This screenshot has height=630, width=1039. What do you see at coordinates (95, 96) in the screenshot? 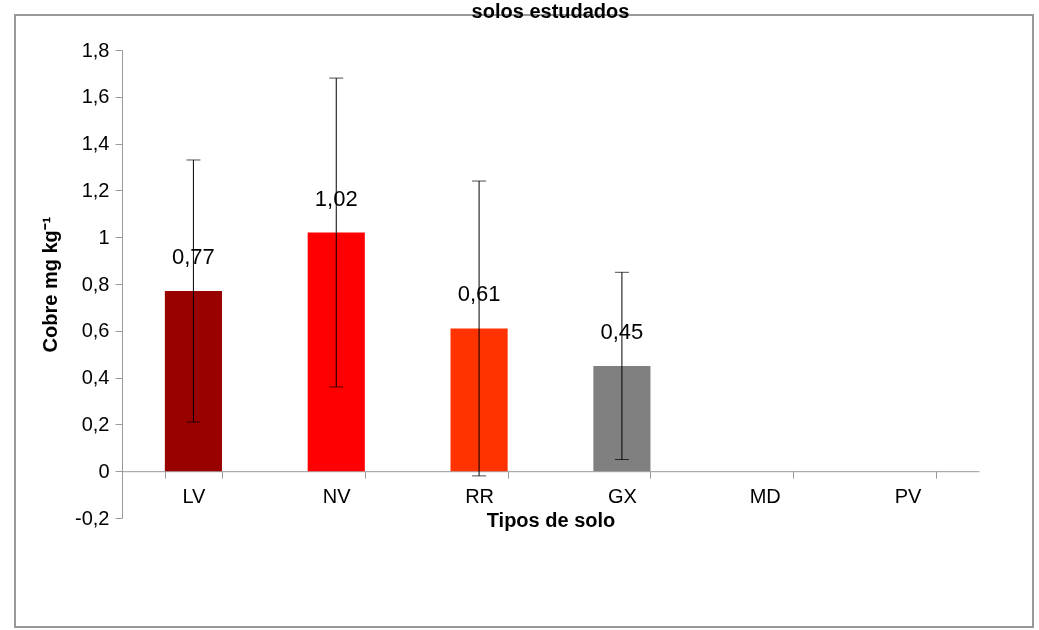
I see `y-tick-label: 1,6` at bounding box center [95, 96].